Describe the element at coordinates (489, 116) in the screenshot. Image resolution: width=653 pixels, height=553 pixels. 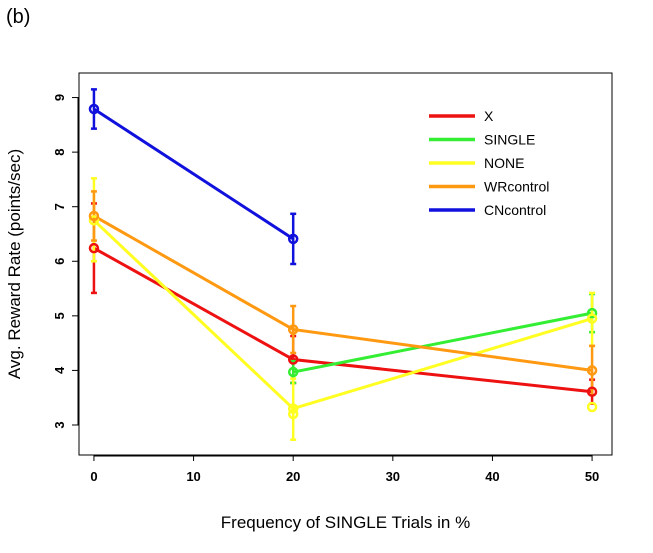
I see `legend-label-x: X` at that location.